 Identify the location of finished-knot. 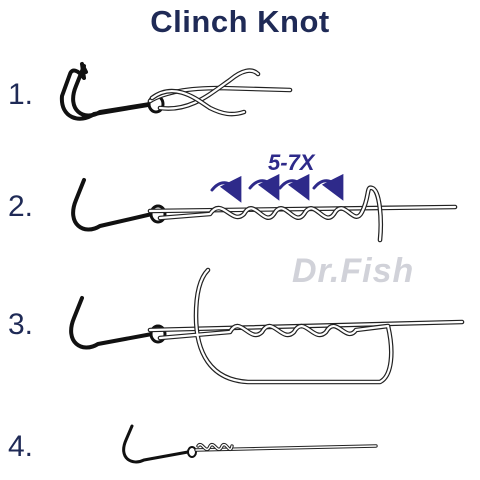
(286, 447).